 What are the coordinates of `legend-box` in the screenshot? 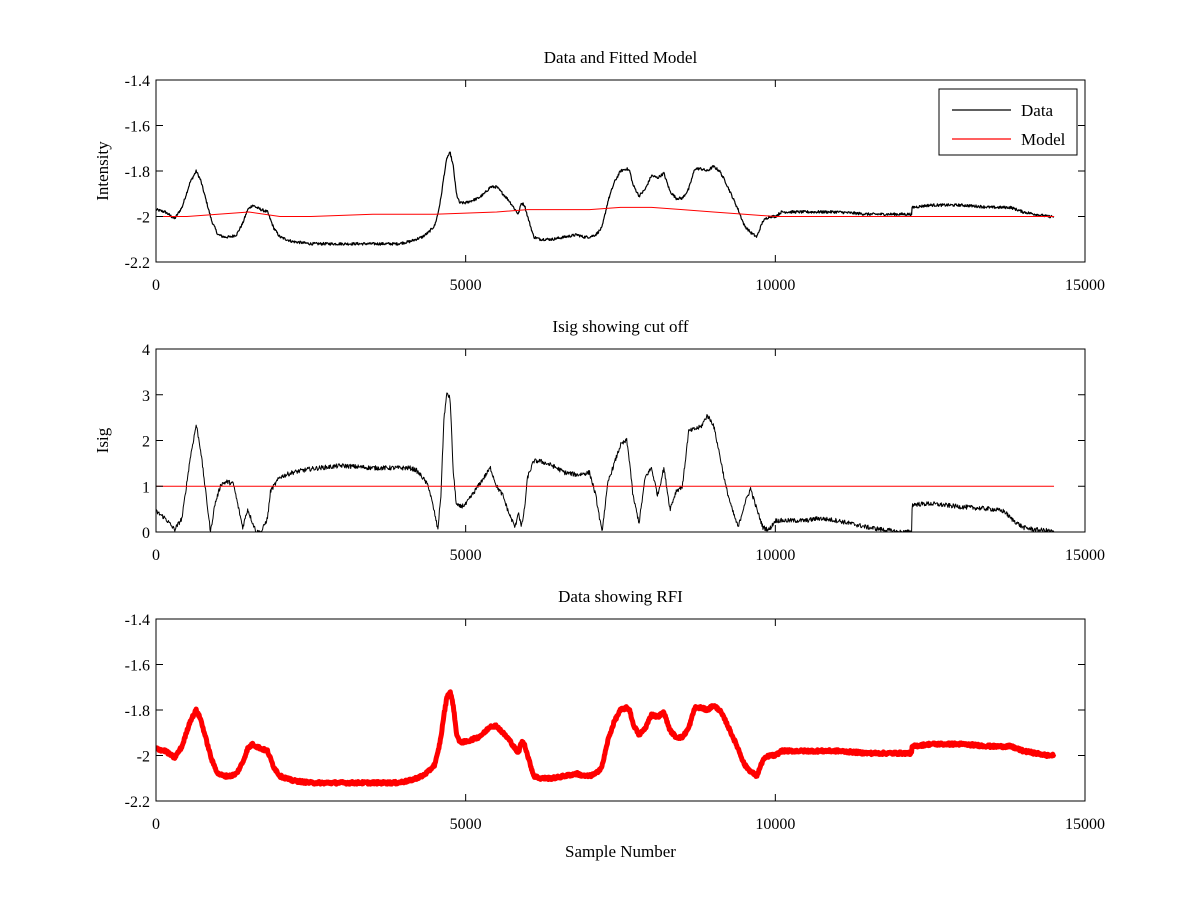 It's located at (1008, 122).